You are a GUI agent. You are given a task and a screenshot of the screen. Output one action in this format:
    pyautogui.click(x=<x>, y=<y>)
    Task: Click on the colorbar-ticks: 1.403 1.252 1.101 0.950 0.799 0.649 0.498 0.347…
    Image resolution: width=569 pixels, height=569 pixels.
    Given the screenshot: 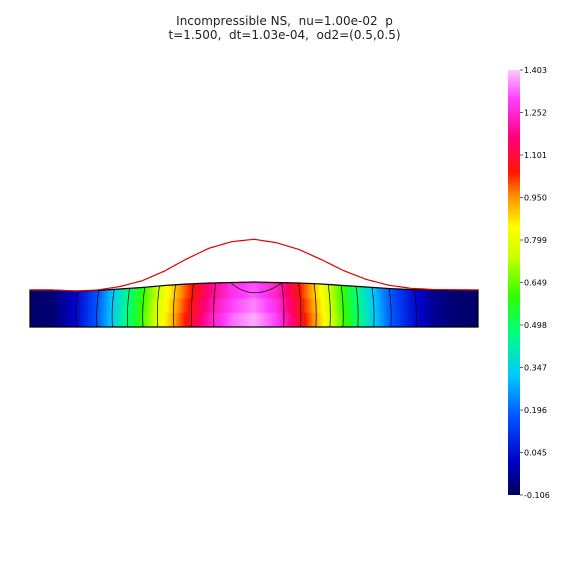 What is the action you would take?
    pyautogui.click(x=535, y=283)
    